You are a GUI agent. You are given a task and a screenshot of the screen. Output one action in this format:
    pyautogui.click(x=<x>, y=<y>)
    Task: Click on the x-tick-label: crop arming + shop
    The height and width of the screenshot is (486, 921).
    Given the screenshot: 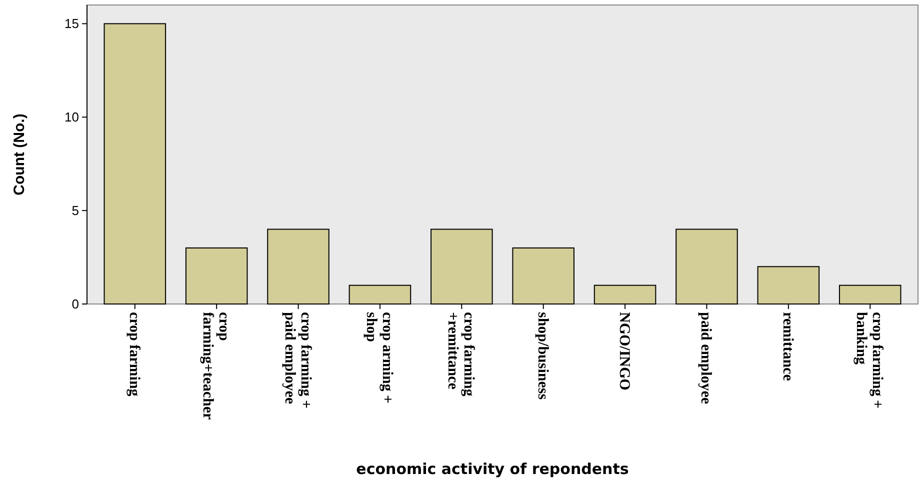 What is the action you would take?
    pyautogui.click(x=378, y=358)
    